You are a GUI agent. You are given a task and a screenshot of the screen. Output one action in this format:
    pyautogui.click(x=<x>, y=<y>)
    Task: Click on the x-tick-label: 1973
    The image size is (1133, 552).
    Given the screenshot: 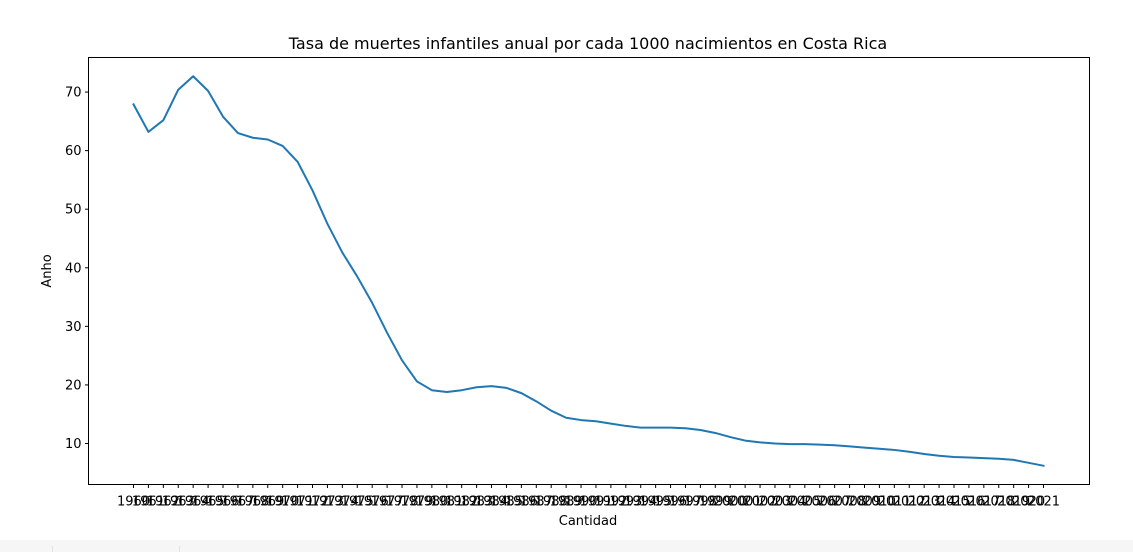 What is the action you would take?
    pyautogui.click(x=327, y=502)
    